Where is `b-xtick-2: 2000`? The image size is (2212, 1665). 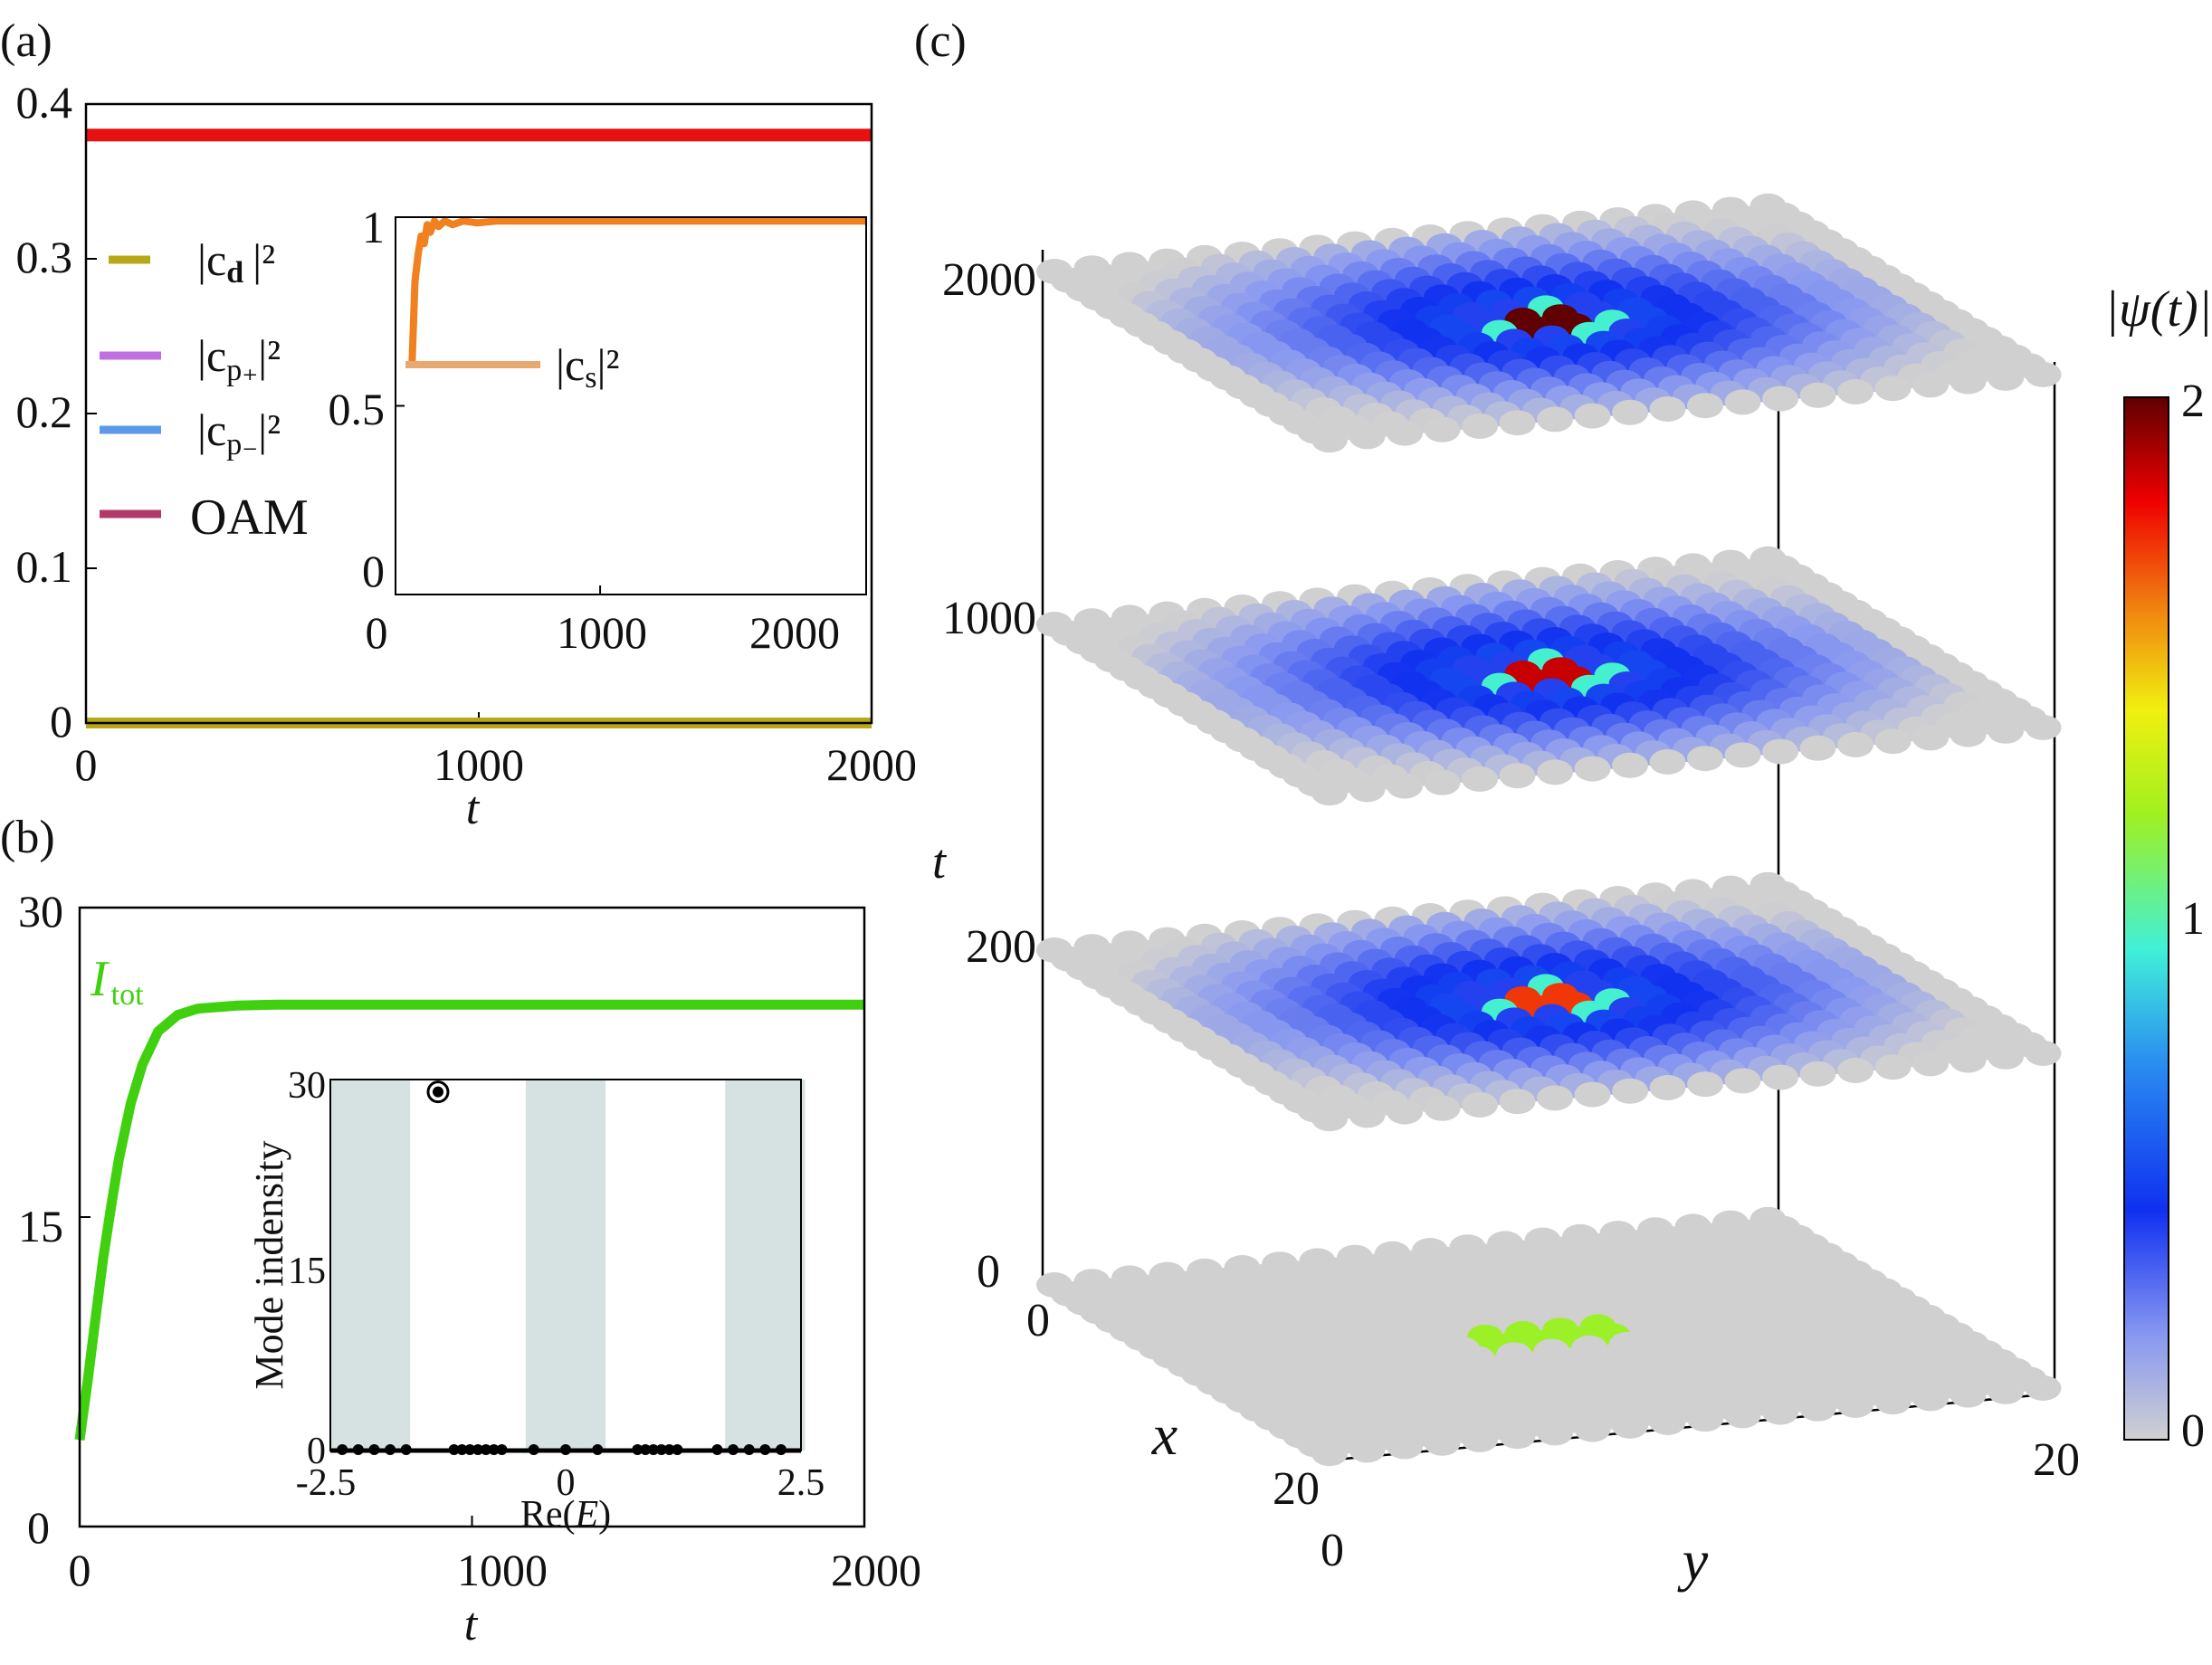 b-xtick-2: 2000 is located at coordinates (876, 1570).